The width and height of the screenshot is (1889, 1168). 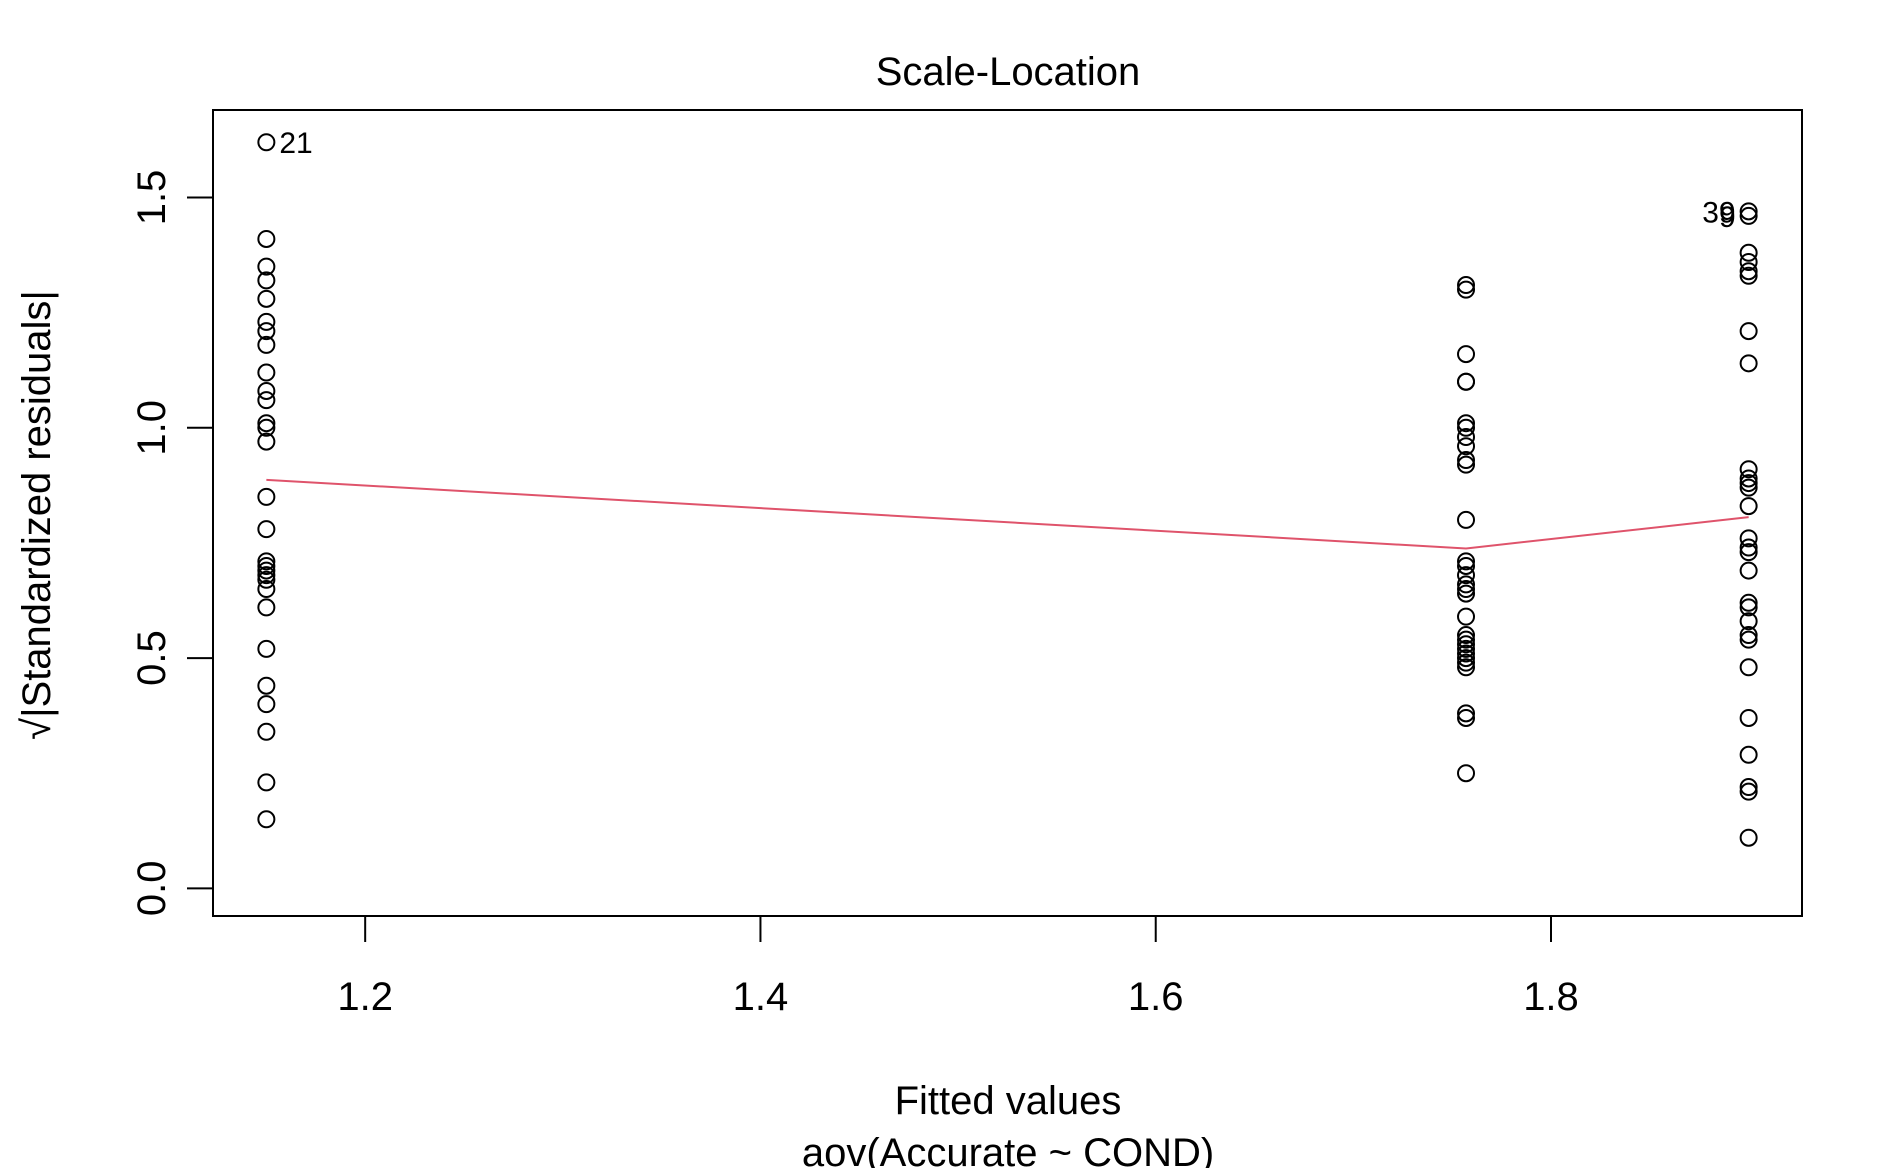 What do you see at coordinates (295, 143) in the screenshot?
I see `point-label: 21` at bounding box center [295, 143].